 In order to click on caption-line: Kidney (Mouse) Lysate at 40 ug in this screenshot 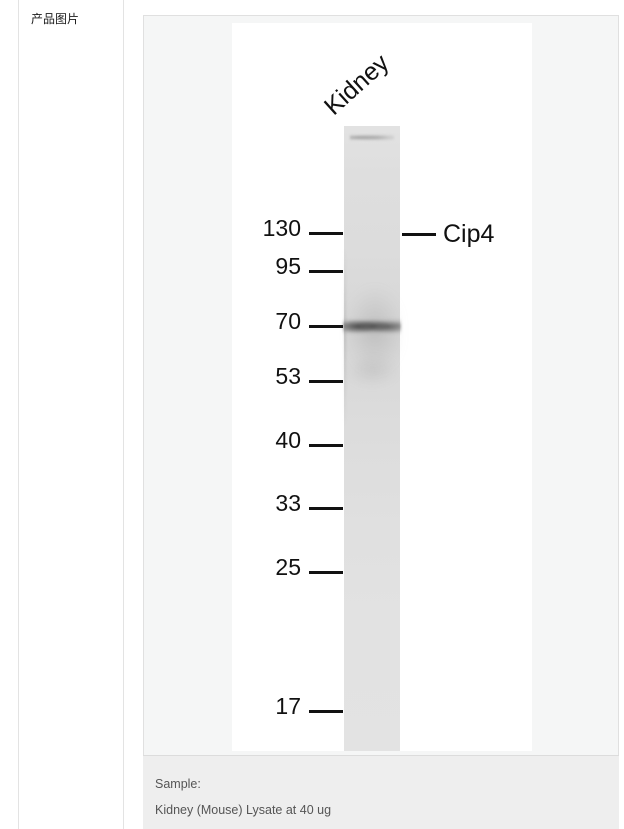, I will do `click(243, 810)`.